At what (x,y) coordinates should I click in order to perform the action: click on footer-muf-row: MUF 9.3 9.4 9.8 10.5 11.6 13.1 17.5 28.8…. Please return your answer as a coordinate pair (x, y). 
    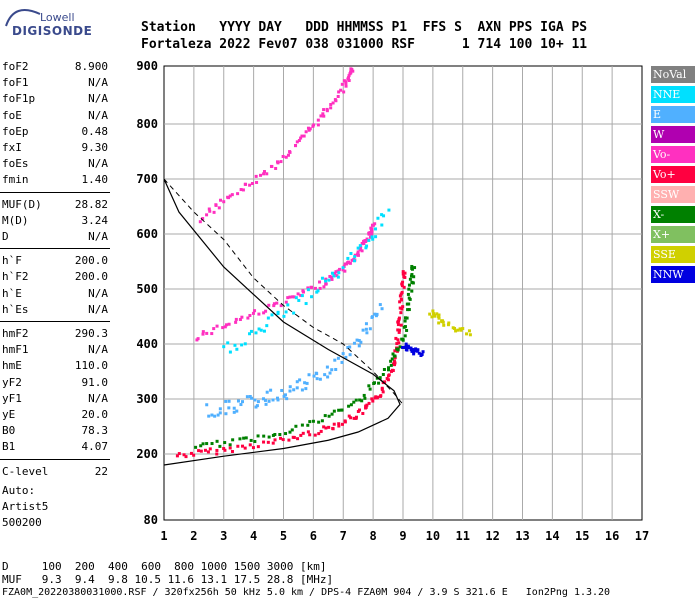
    Looking at the image, I should click on (168, 579).